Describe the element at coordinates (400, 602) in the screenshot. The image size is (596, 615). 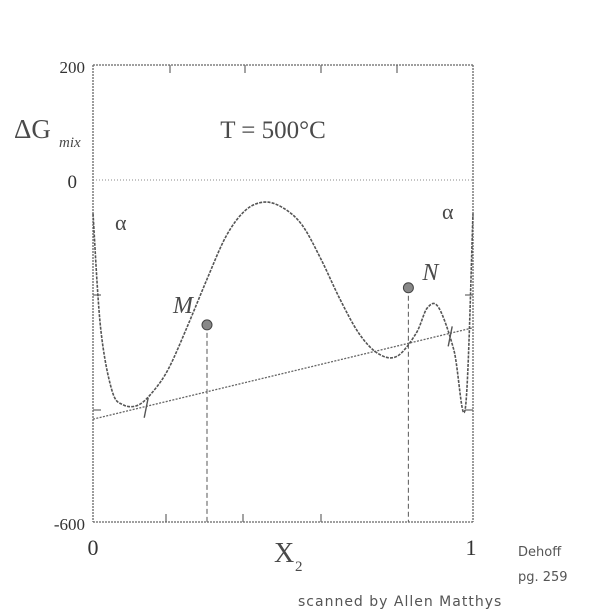
I see `scan-credit: scanned by Allen Matthys` at that location.